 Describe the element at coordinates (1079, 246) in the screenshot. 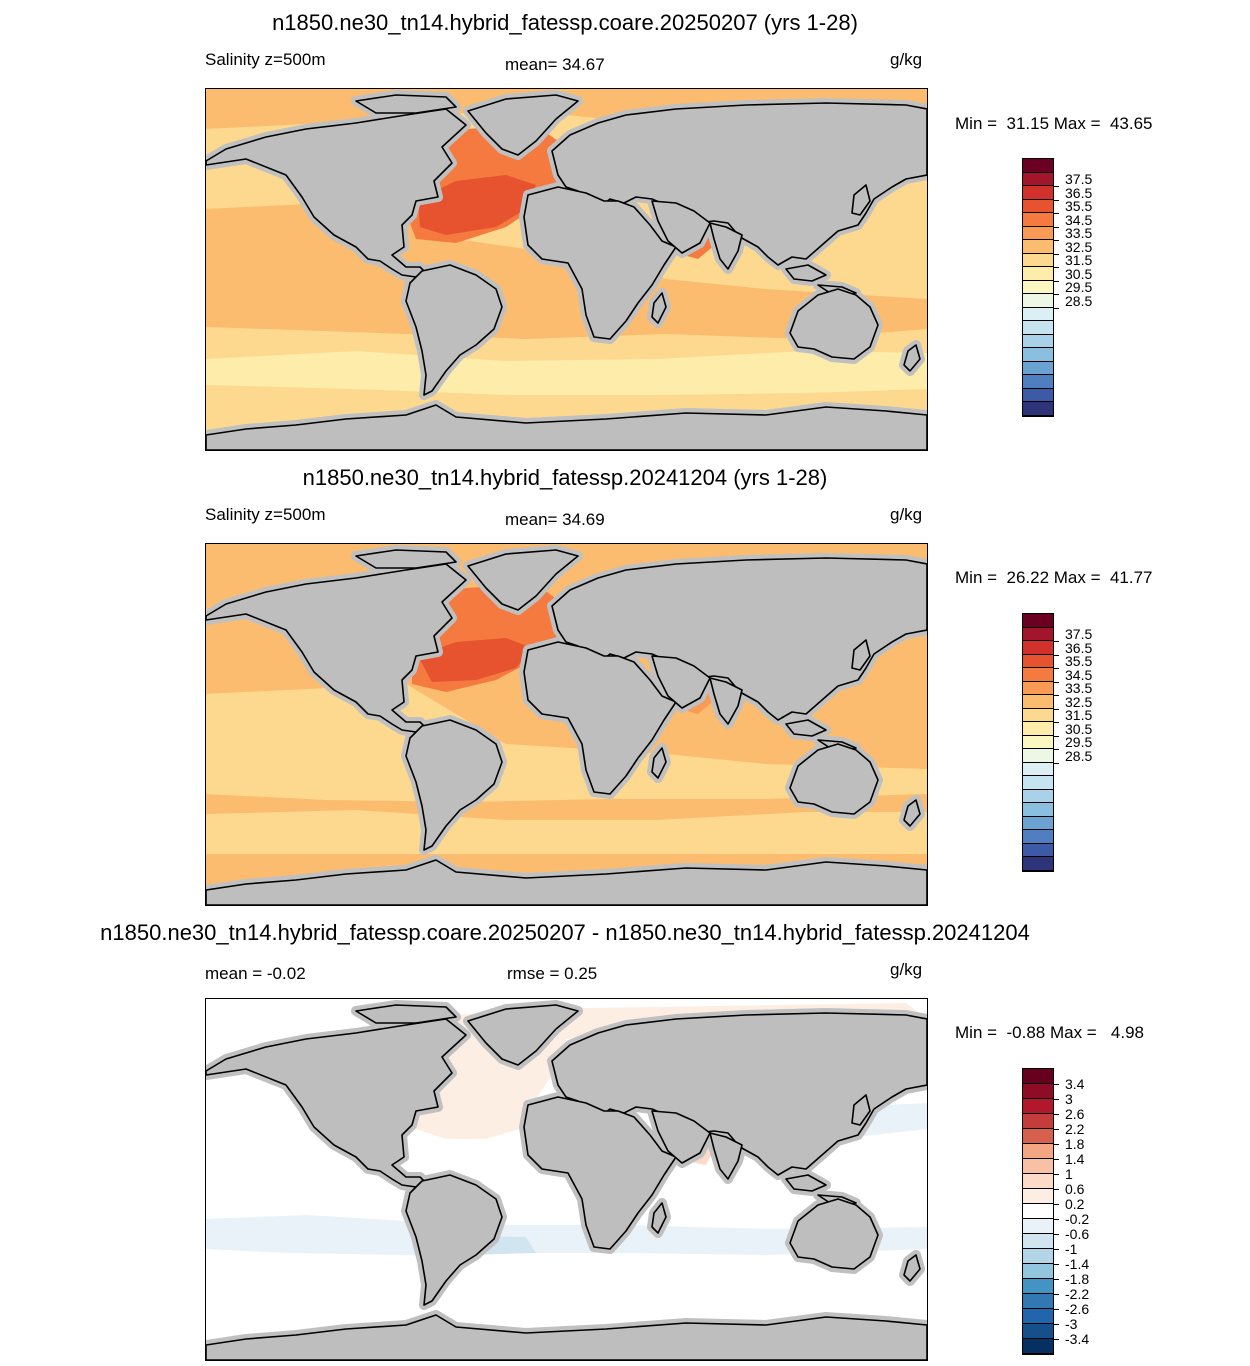

I see `colorbar-tick-label: 32.5` at that location.